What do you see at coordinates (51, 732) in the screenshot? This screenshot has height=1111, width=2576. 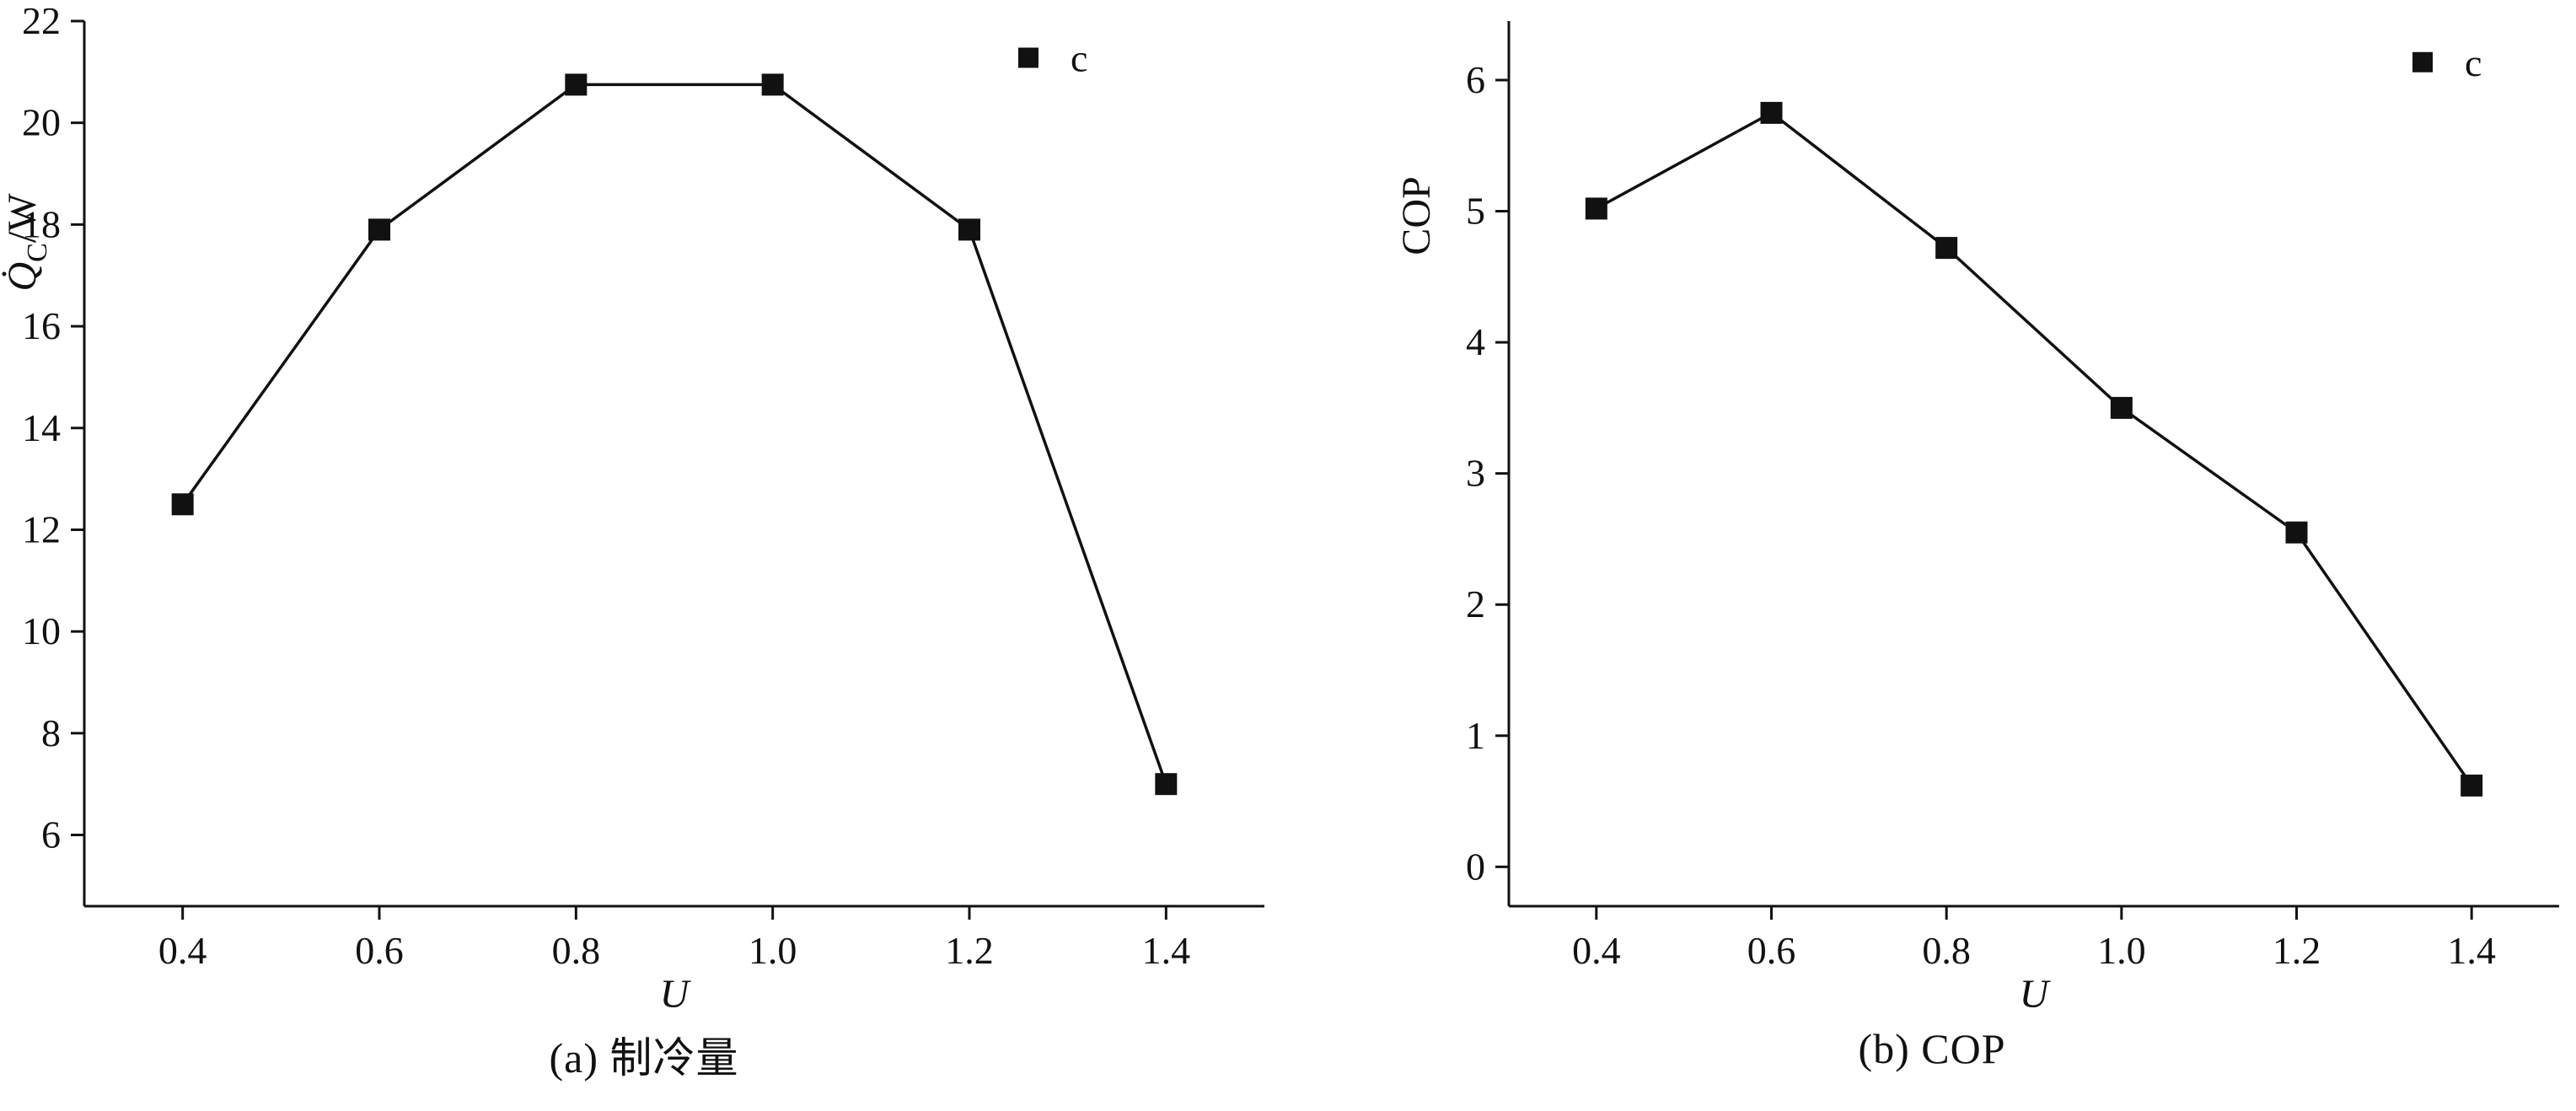 I see `svg-text: 8` at bounding box center [51, 732].